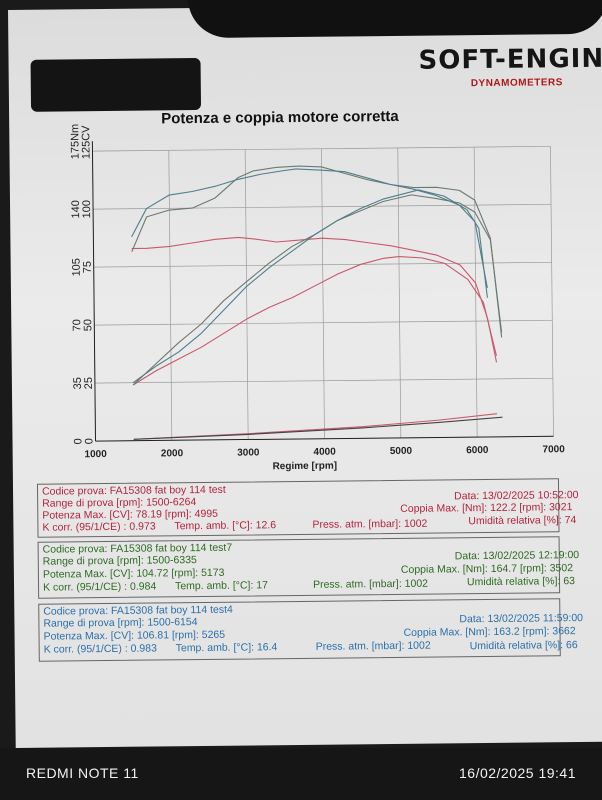  I want to click on test-temp: Temp. amb. [°C]: 12.6, so click(225, 526).